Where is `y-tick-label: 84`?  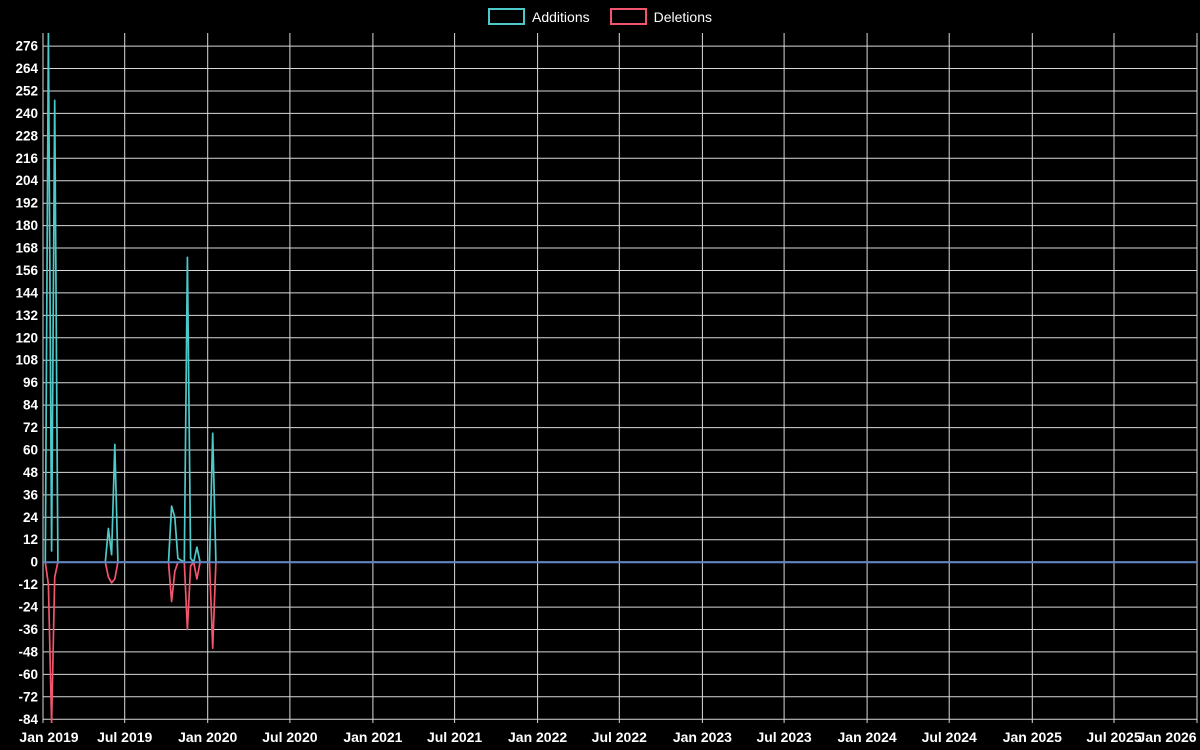
y-tick-label: 84 is located at coordinates (31, 405).